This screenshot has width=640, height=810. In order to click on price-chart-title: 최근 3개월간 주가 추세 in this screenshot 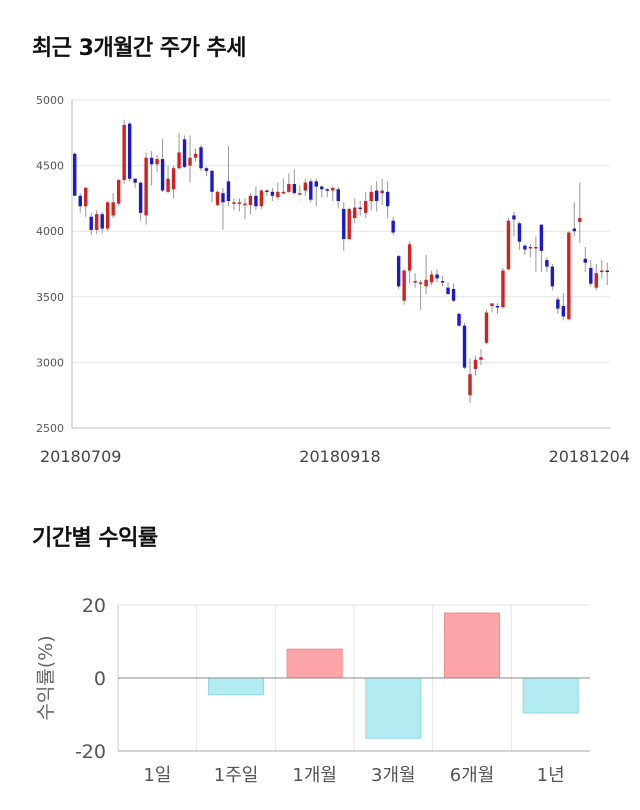, I will do `click(139, 48)`.